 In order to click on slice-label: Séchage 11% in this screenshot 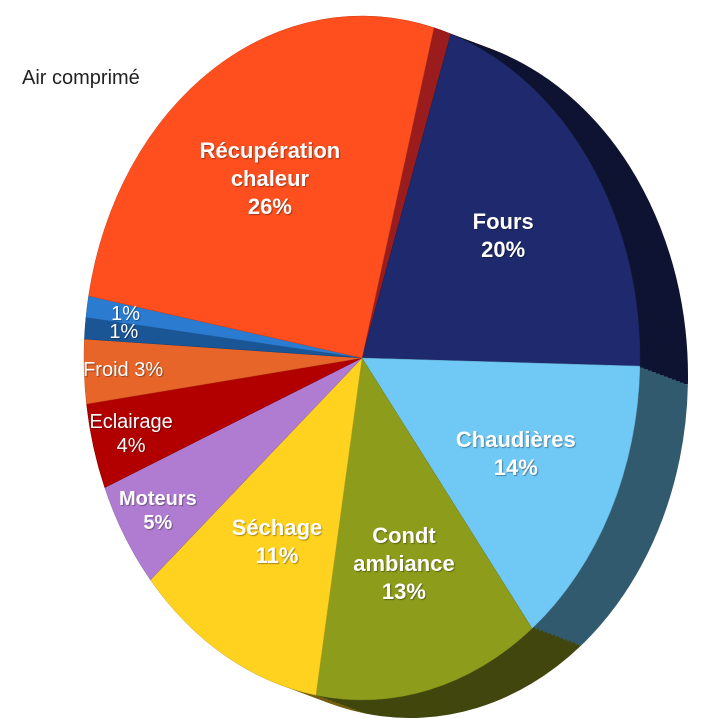, I will do `click(277, 542)`.